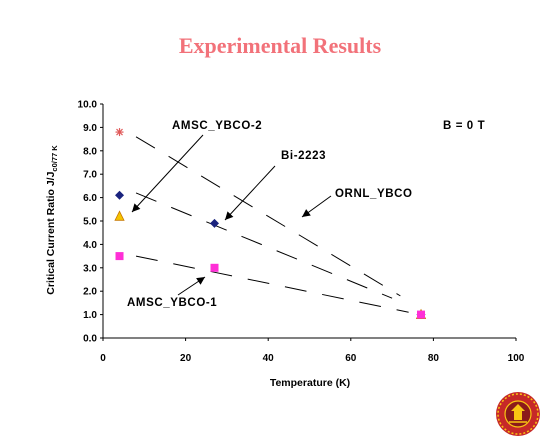 The width and height of the screenshot is (560, 448). I want to click on annotation-bi-2223: Bi-2223, so click(303, 156).